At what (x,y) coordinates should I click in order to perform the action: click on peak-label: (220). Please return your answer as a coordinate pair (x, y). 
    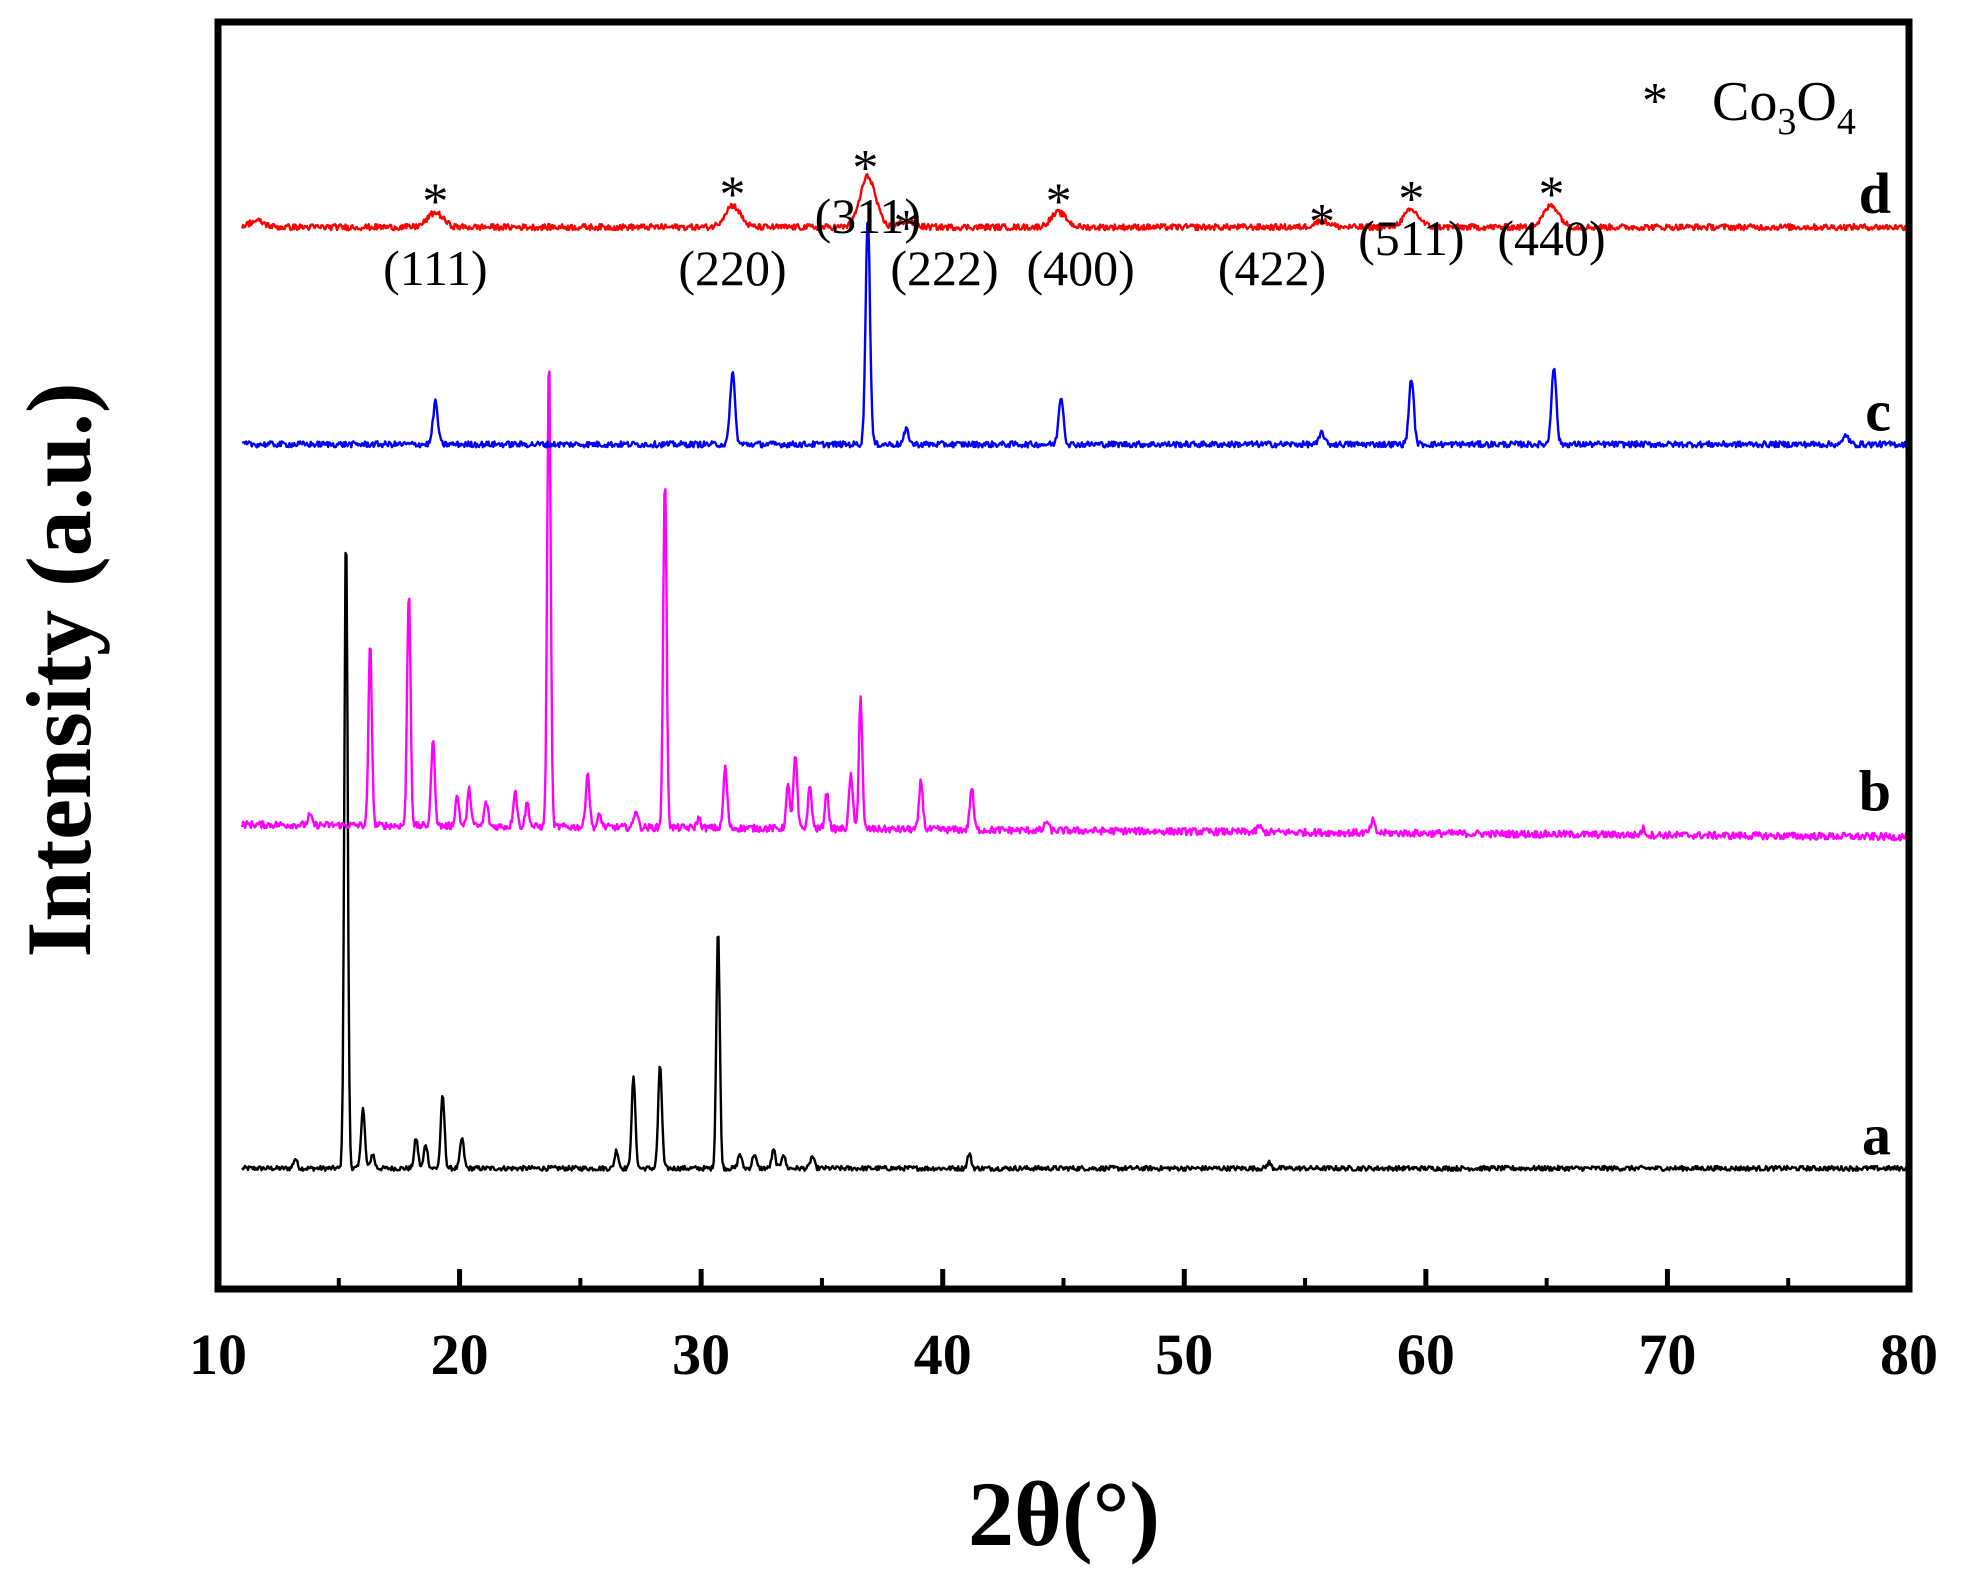
    Looking at the image, I should click on (732, 268).